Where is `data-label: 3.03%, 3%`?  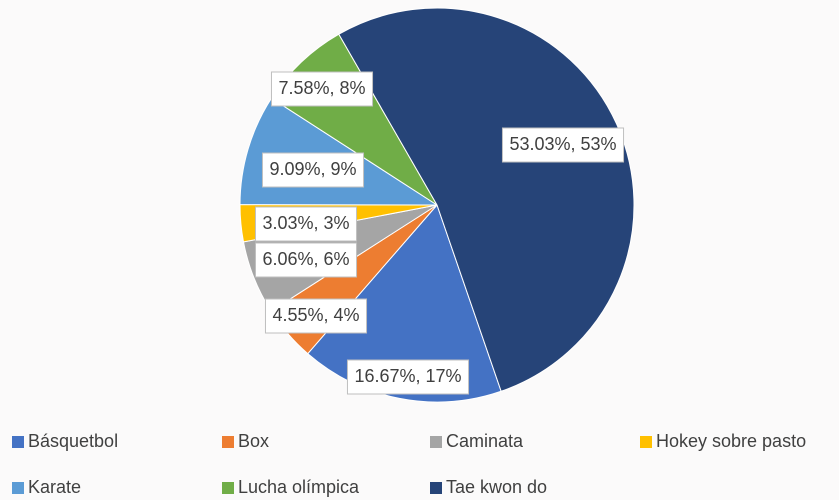
data-label: 3.03%, 3% is located at coordinates (305, 223).